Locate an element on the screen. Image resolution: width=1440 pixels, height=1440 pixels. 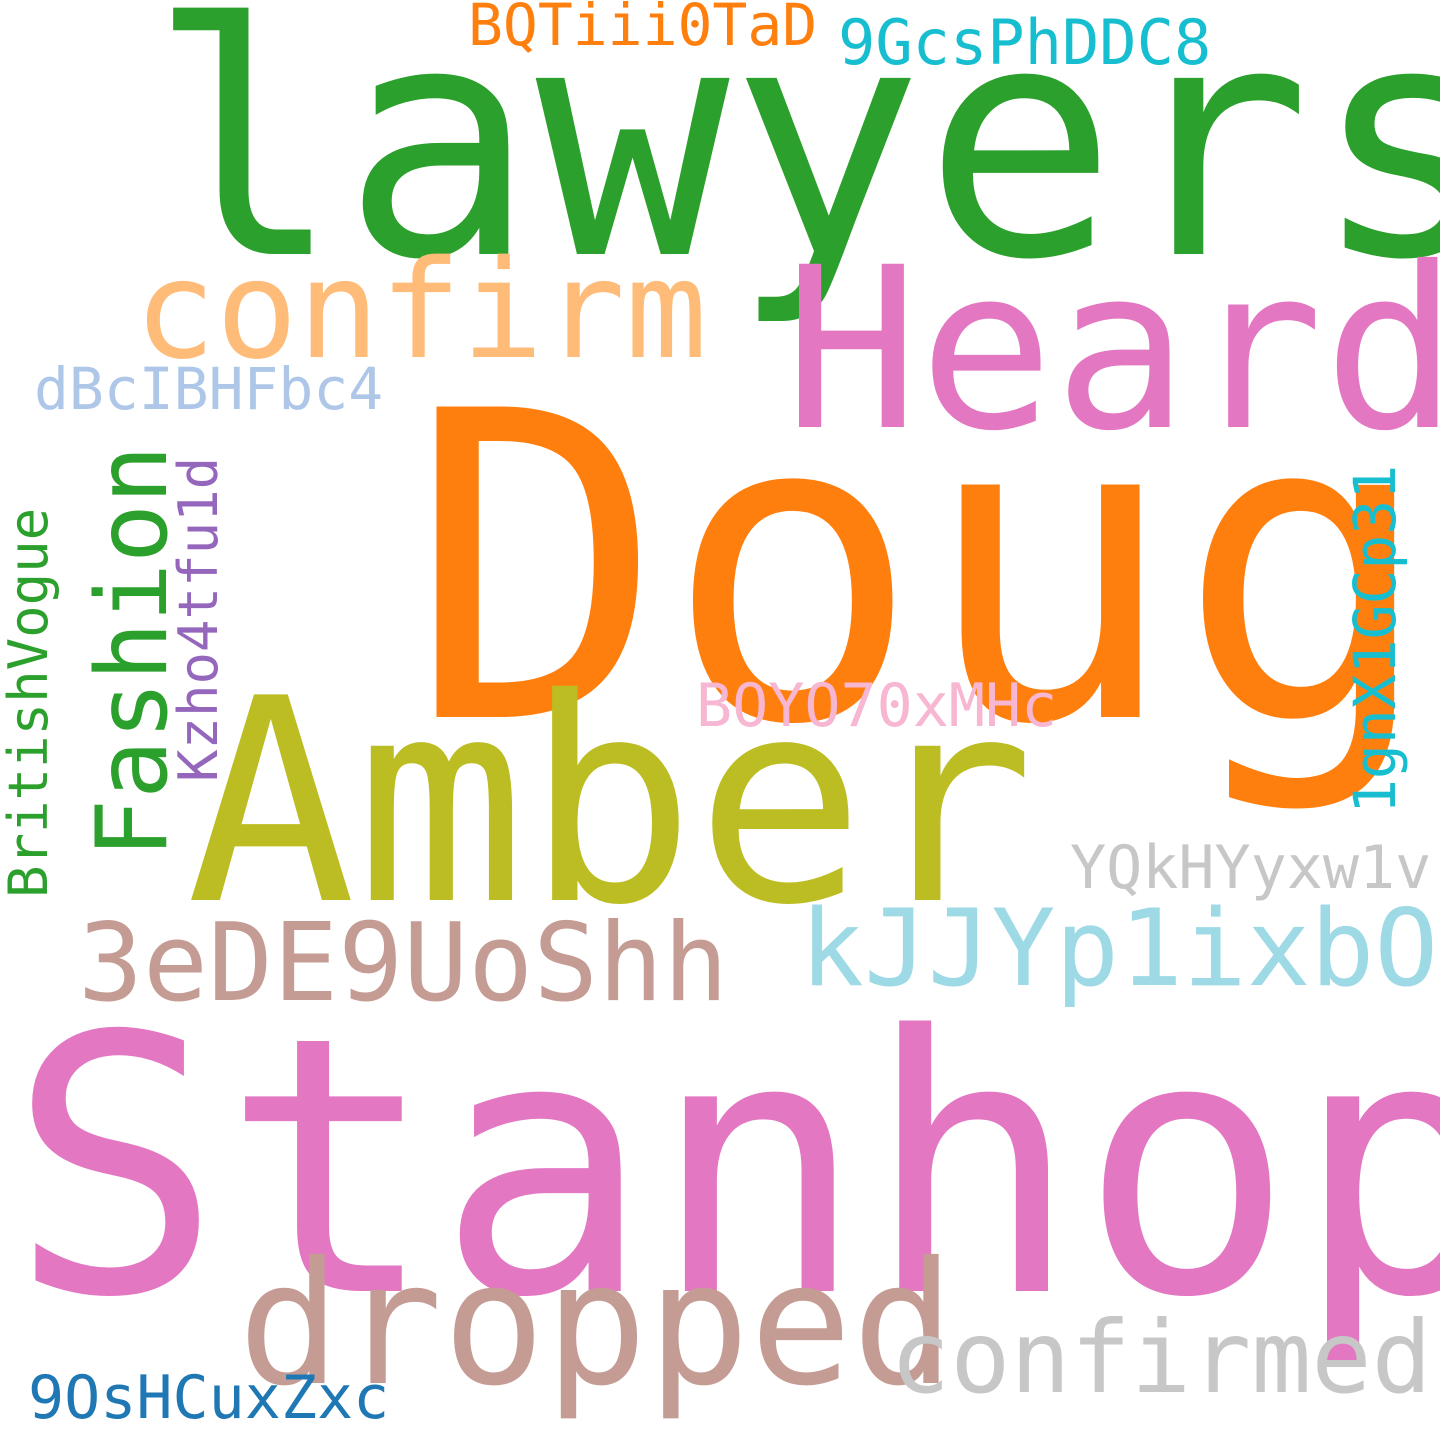
word-BOYO70xMHc: BOYO70xMHc is located at coordinates (877, 706).